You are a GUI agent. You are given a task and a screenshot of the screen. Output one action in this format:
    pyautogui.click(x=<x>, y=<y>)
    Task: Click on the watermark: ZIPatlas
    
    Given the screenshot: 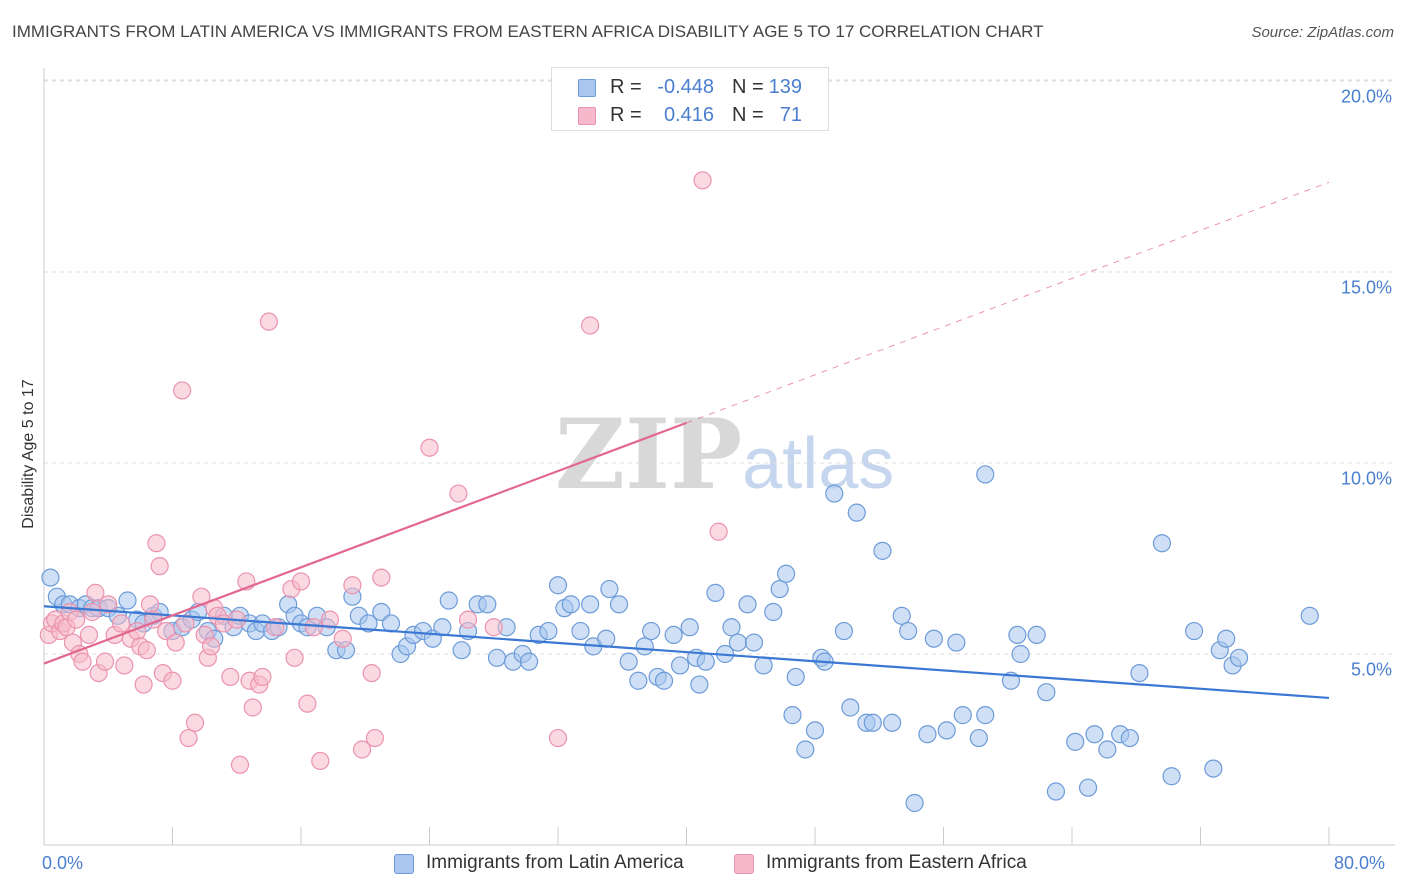 What is the action you would take?
    pyautogui.click(x=724, y=454)
    